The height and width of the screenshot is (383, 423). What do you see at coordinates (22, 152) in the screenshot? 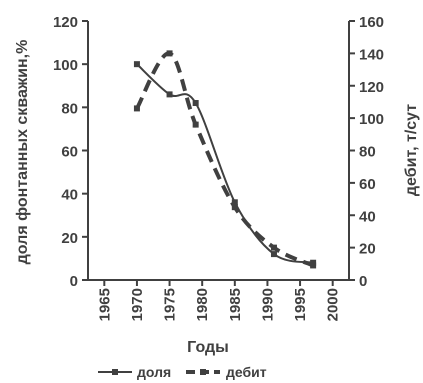
I see `y-left-axis-title: доля фонтанных скважин,%` at bounding box center [22, 152].